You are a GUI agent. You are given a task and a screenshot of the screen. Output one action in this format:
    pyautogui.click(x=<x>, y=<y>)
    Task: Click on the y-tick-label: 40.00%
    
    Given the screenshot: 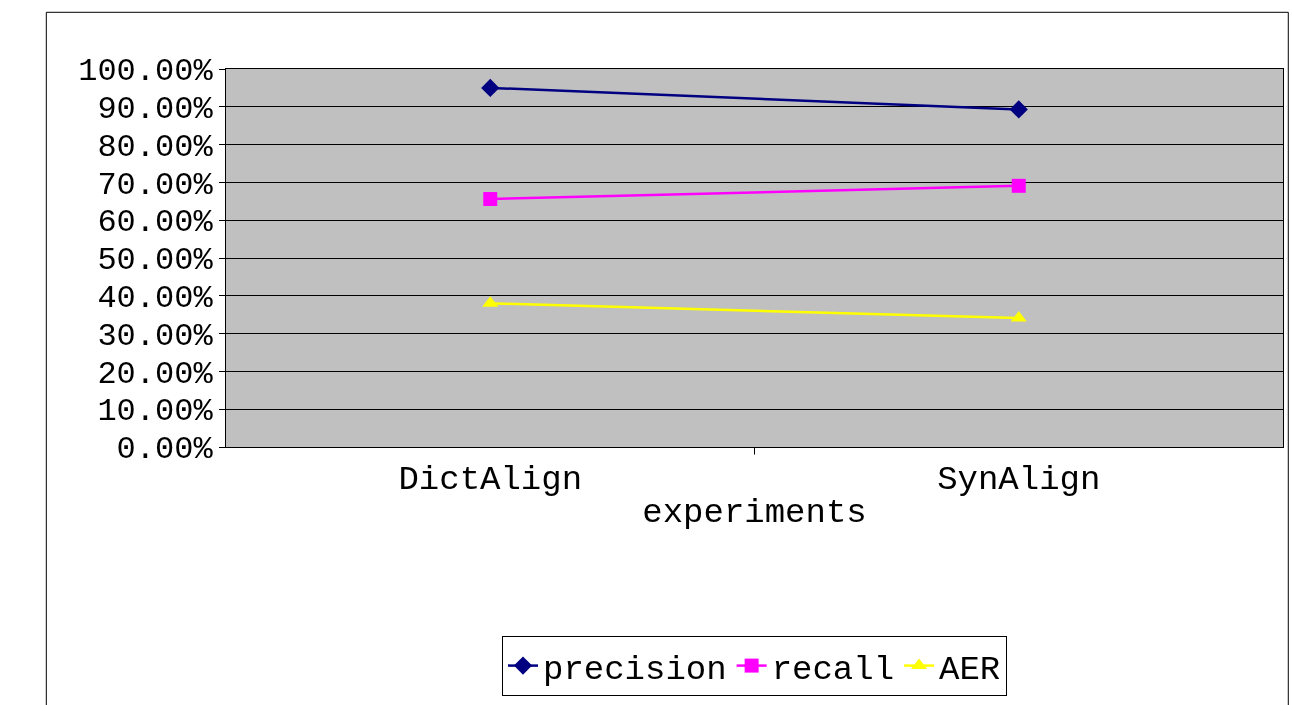 What is the action you would take?
    pyautogui.click(x=155, y=298)
    